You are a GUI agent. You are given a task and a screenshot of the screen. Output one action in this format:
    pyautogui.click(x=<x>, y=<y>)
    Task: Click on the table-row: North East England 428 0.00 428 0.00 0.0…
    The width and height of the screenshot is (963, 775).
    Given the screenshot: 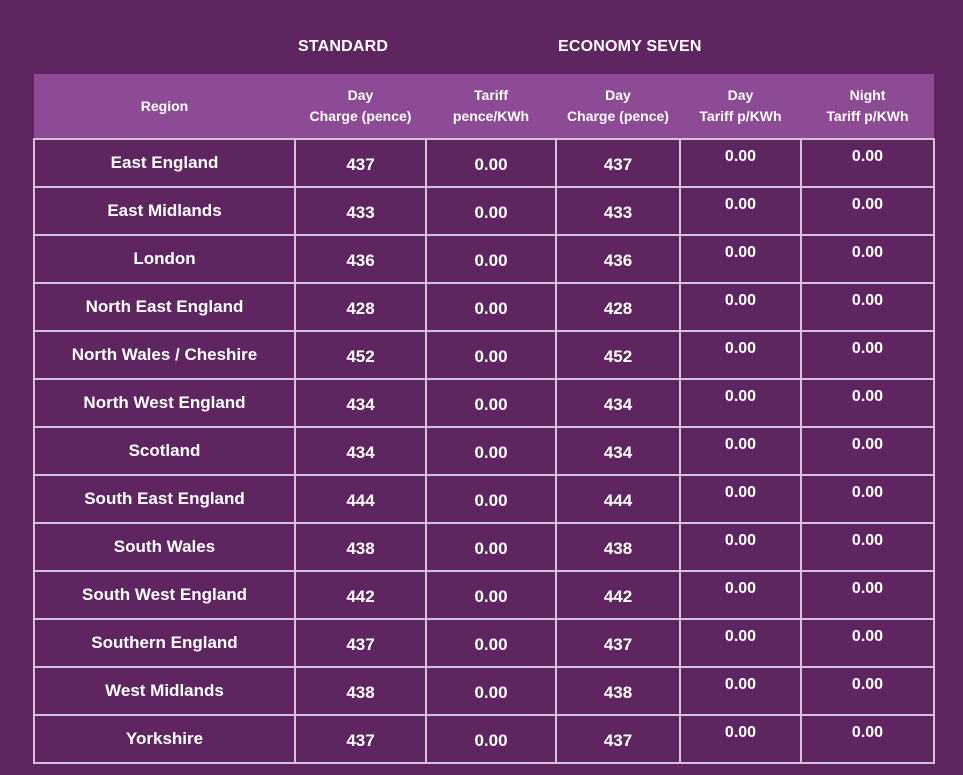 What is the action you would take?
    pyautogui.click(x=484, y=307)
    